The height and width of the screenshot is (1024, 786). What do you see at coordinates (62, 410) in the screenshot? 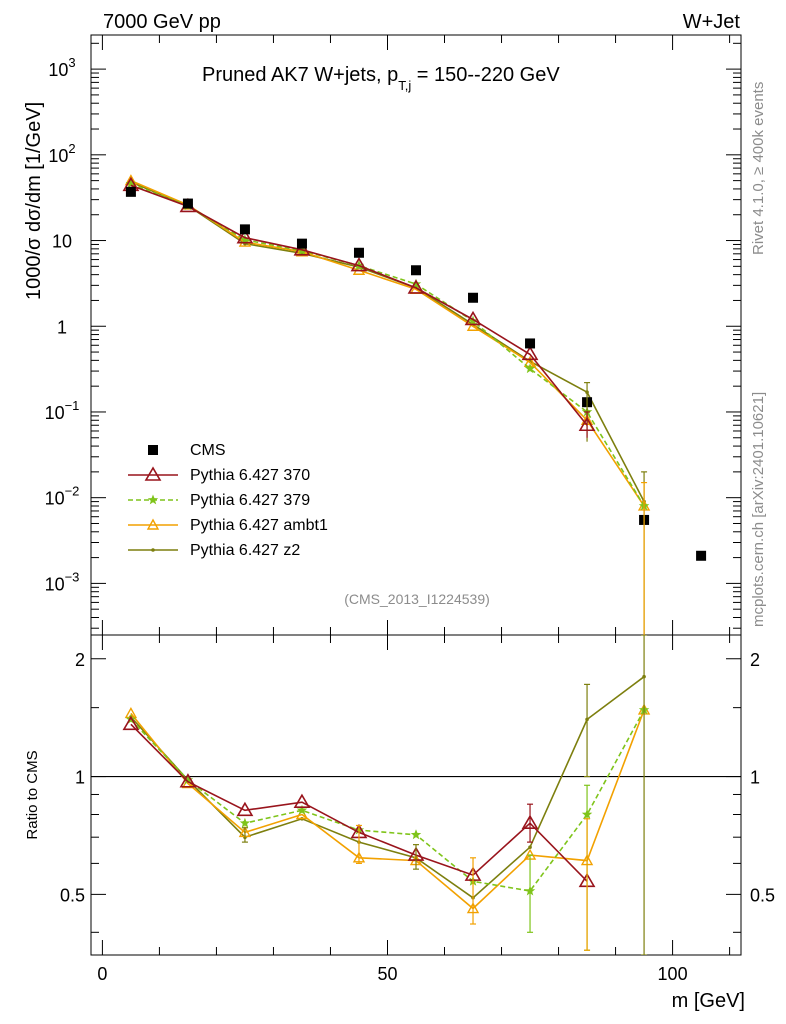
I see `main-y-tick-label: 10⁻¹` at bounding box center [62, 410].